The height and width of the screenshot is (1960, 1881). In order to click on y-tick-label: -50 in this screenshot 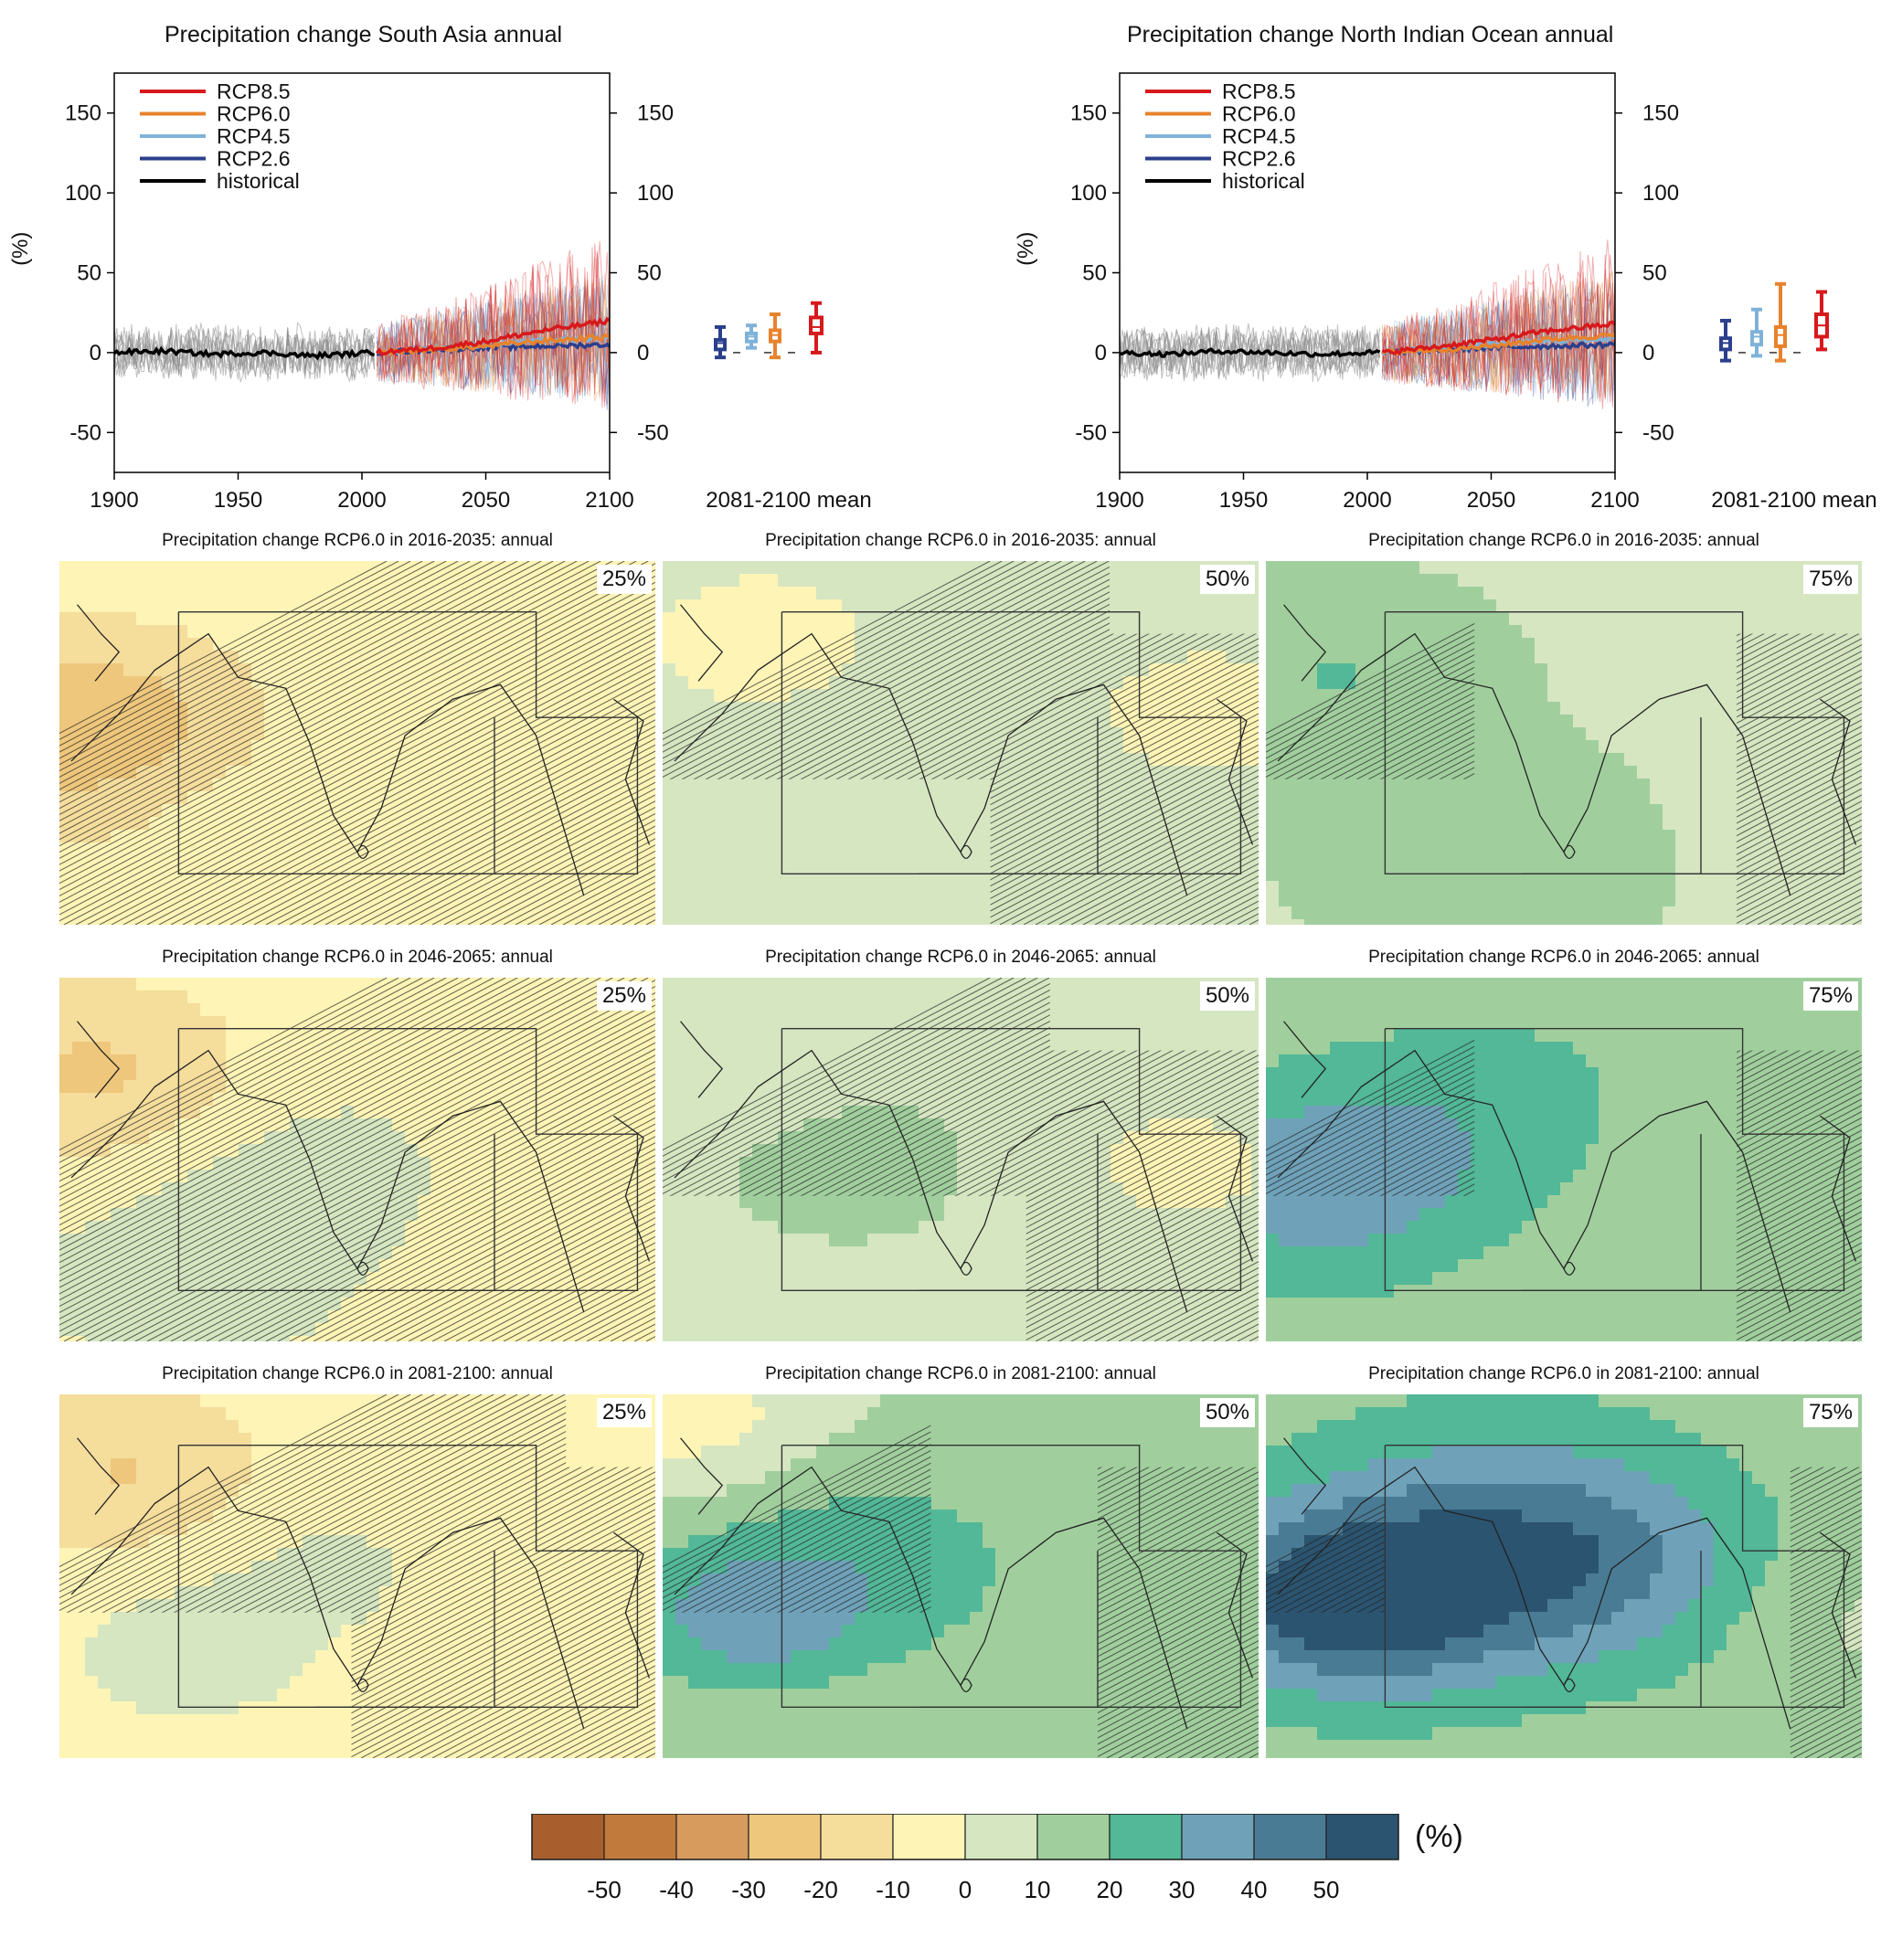, I will do `click(1091, 433)`.